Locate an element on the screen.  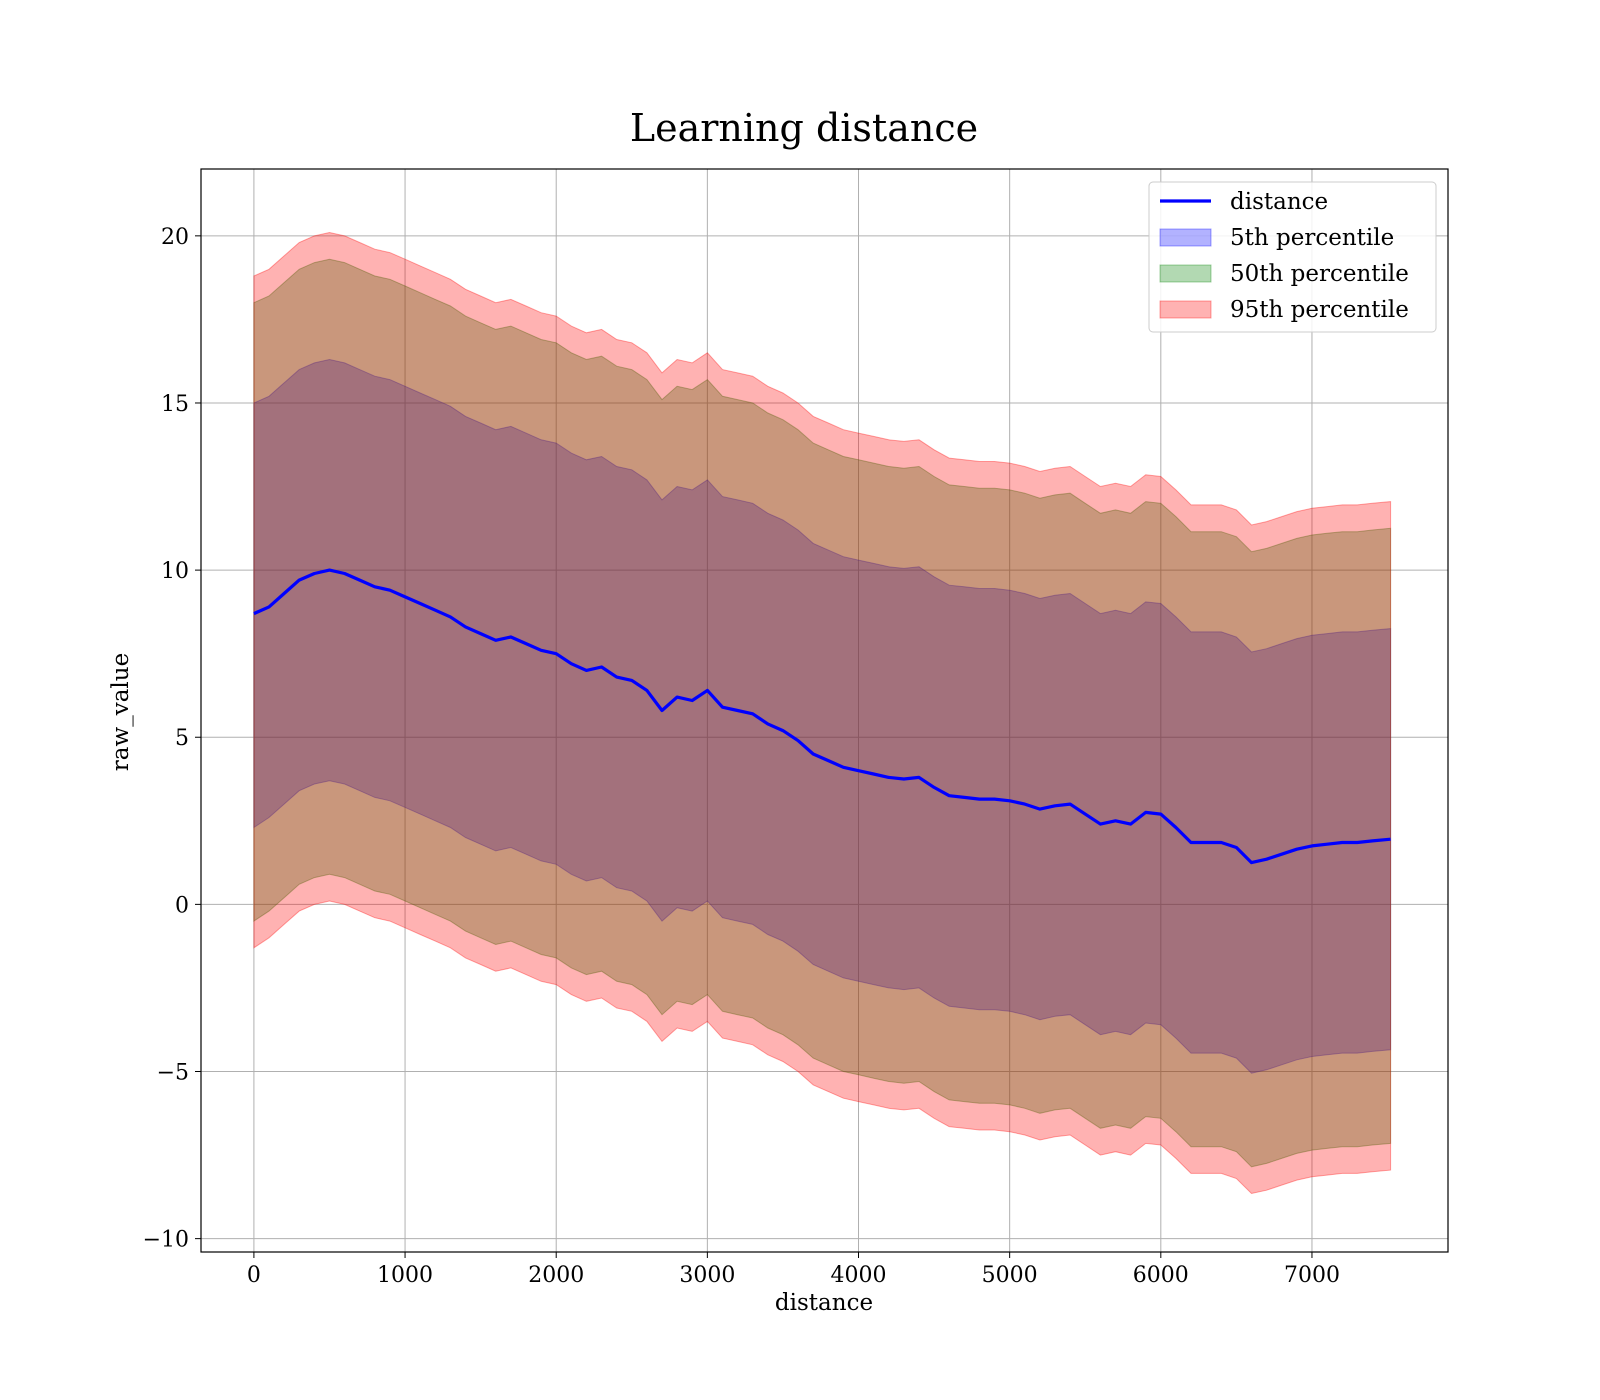
legend-box is located at coordinates (1292, 257).